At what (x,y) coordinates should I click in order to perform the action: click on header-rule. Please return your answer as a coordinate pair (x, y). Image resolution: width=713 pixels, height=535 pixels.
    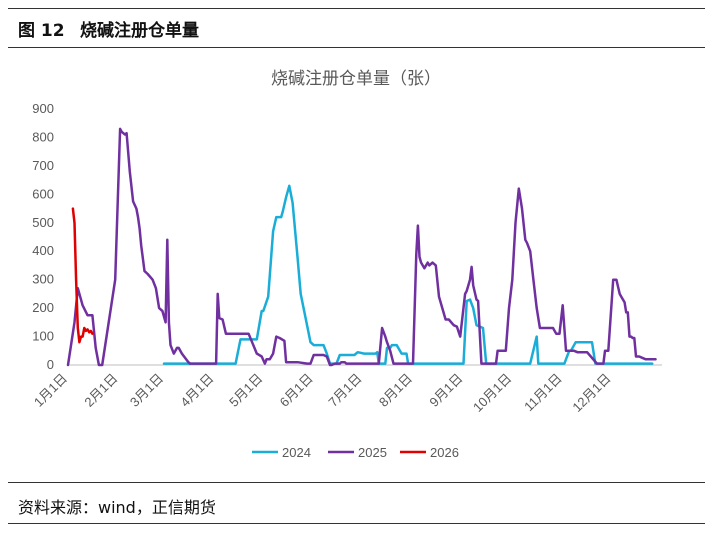
    Looking at the image, I should click on (356, 47).